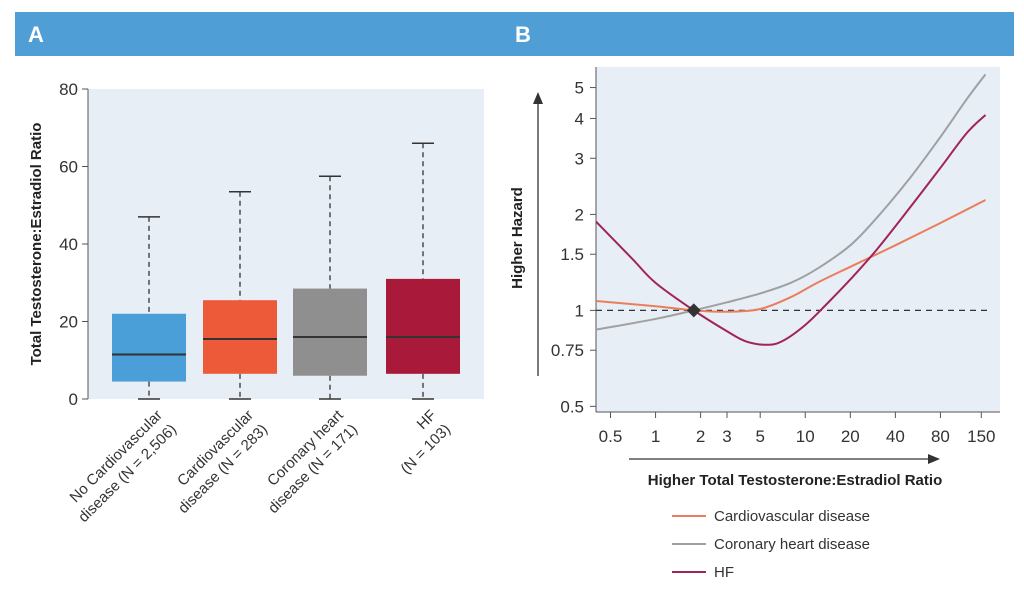 The image size is (1024, 594). Describe the element at coordinates (523, 34) in the screenshot. I see `panel-b-label: B` at that location.